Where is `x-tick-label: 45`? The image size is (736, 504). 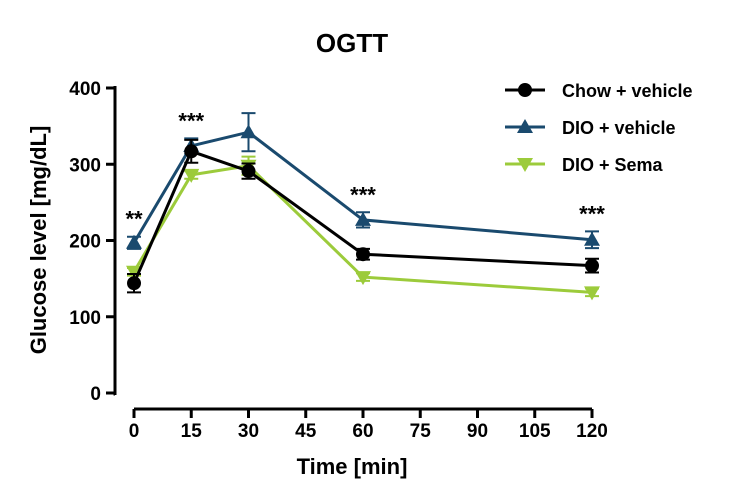 x-tick-label: 45 is located at coordinates (306, 431).